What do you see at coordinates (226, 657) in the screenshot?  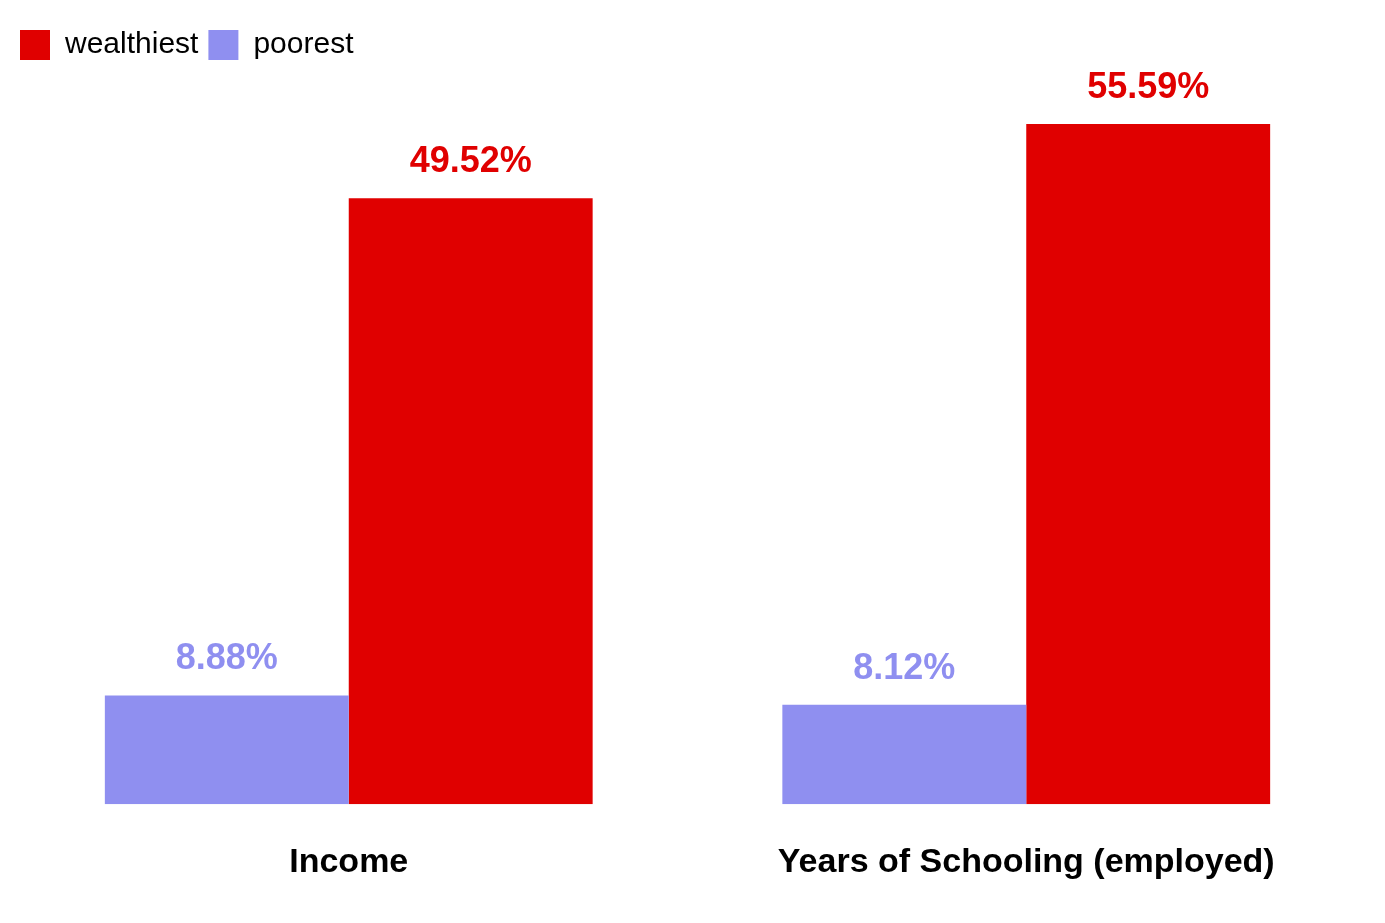 I see `data-label: 8.88%` at bounding box center [226, 657].